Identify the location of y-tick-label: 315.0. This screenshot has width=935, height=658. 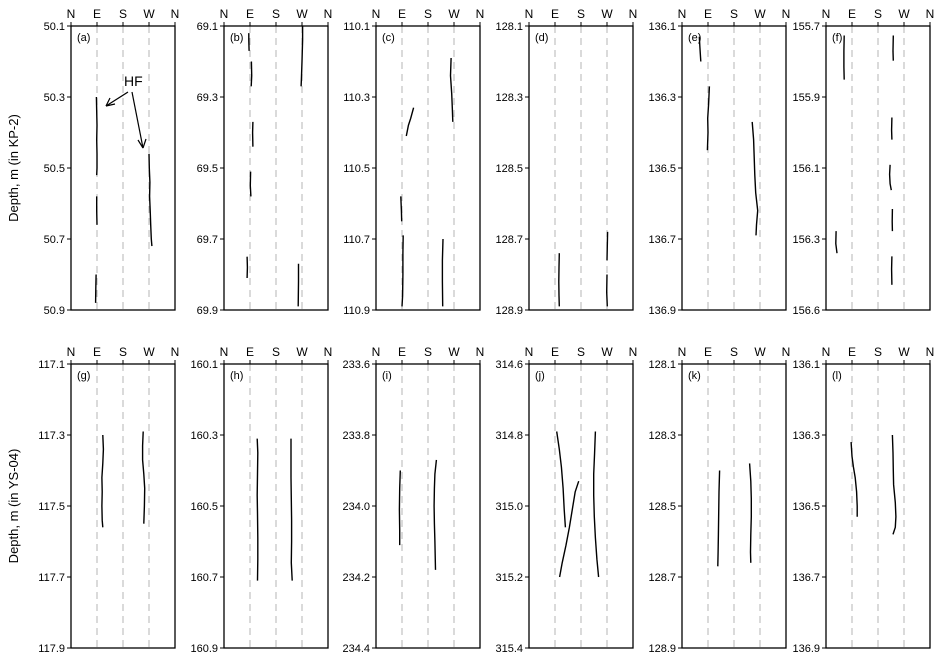
(509, 507).